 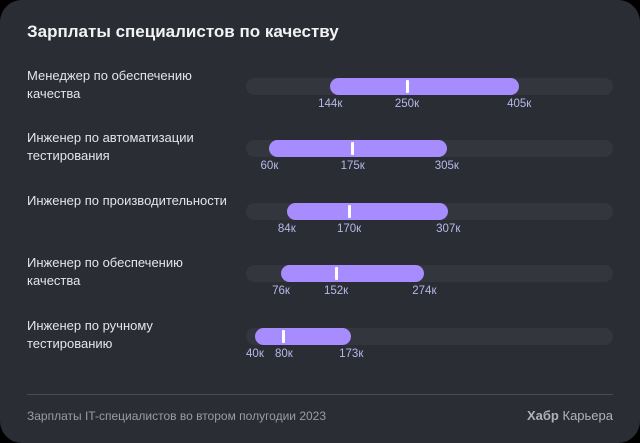 What do you see at coordinates (286, 229) in the screenshot?
I see `min-value: 84к` at bounding box center [286, 229].